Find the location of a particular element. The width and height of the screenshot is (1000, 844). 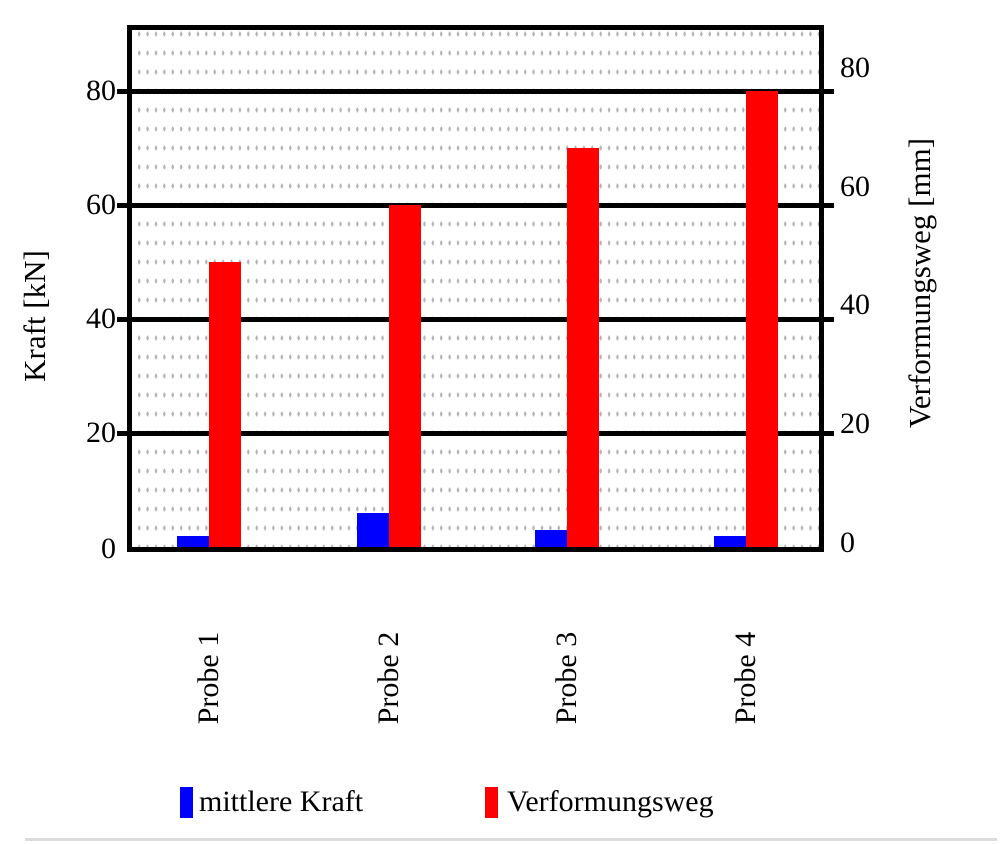

left-axis-tick-label-80: 80 is located at coordinates (101, 90).